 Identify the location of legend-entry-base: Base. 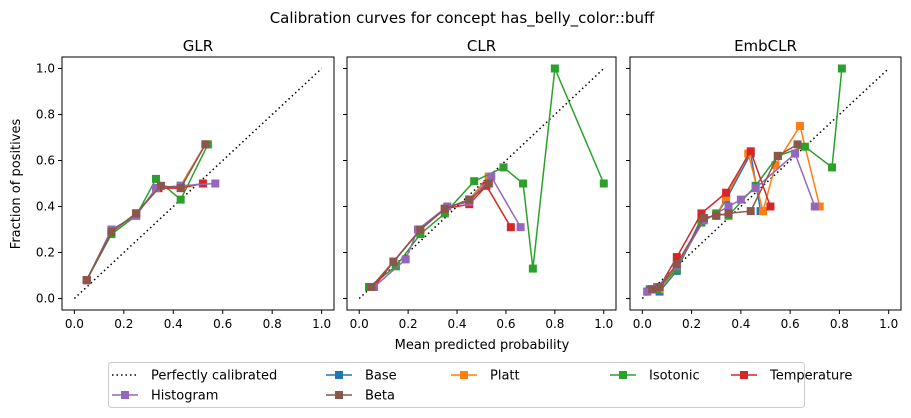
(361, 376).